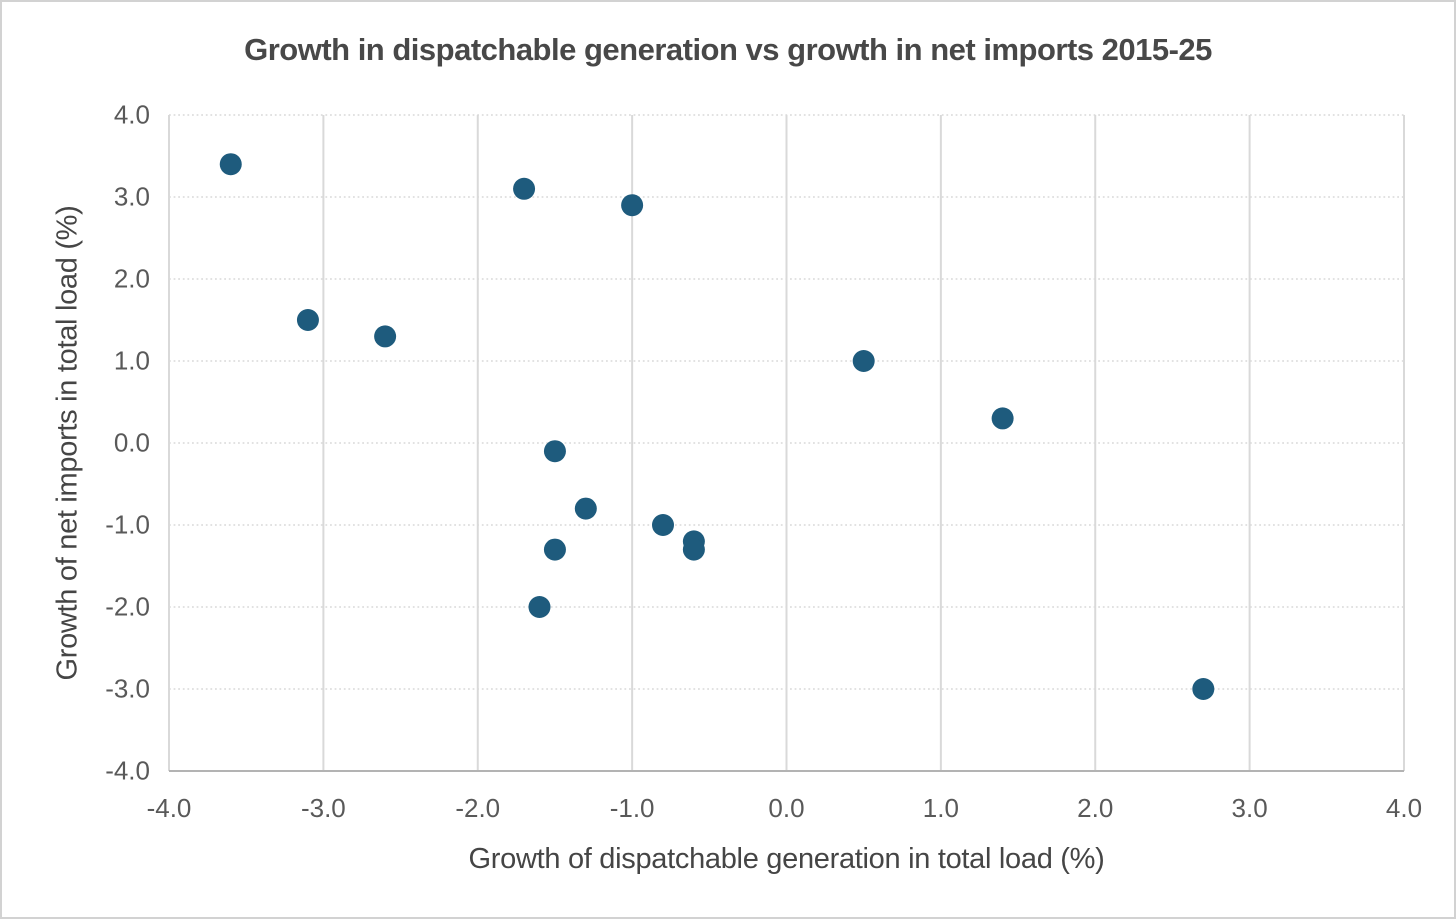 Image resolution: width=1456 pixels, height=919 pixels. Describe the element at coordinates (131, 114) in the screenshot. I see `y-tick-label: 4.0` at that location.